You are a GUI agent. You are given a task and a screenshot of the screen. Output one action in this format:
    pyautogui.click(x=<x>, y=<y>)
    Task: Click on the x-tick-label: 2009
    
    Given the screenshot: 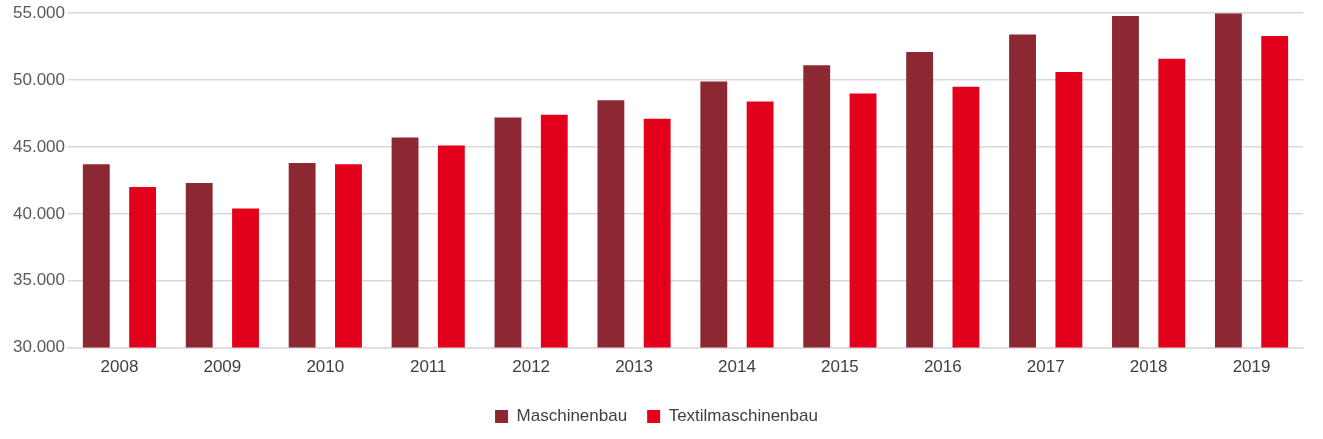 What is the action you would take?
    pyautogui.click(x=222, y=367)
    